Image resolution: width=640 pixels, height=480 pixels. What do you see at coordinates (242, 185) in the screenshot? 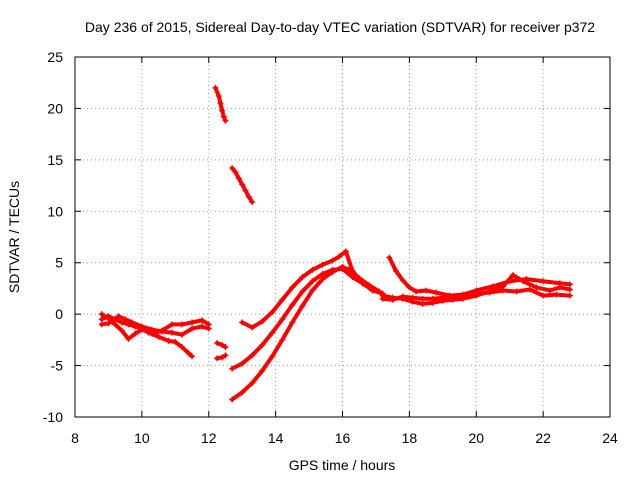
I see `series-fragment-b` at bounding box center [242, 185].